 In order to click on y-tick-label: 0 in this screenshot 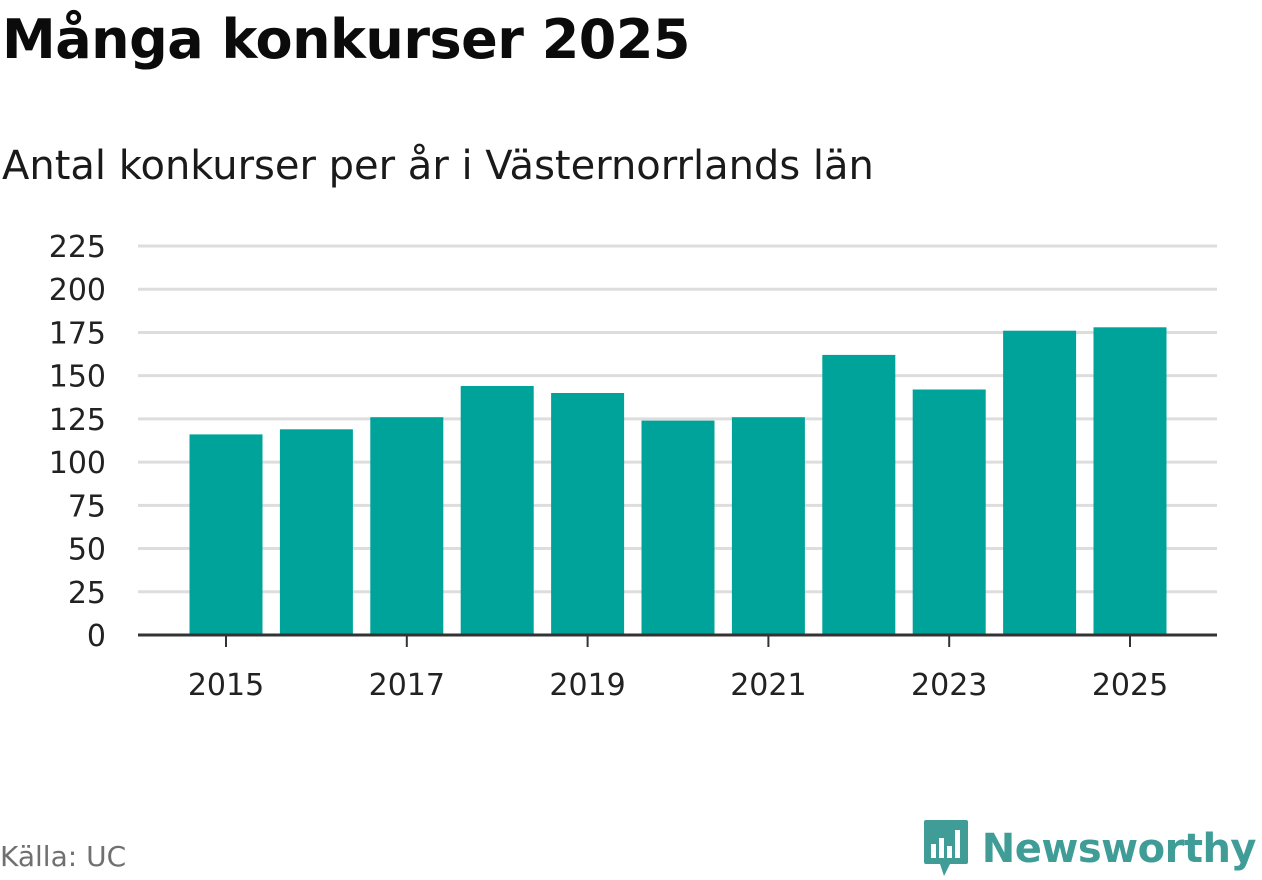, I will do `click(96, 636)`.